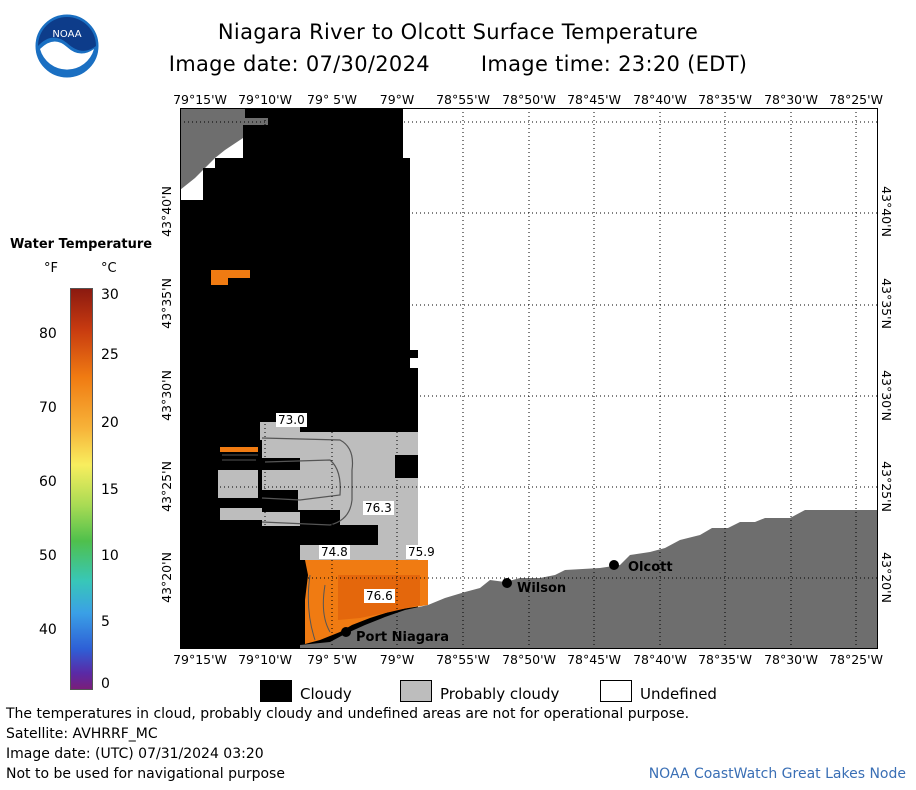 The height and width of the screenshot is (790, 916). What do you see at coordinates (232, 149) in the screenshot?
I see `land-canada` at bounding box center [232, 149].